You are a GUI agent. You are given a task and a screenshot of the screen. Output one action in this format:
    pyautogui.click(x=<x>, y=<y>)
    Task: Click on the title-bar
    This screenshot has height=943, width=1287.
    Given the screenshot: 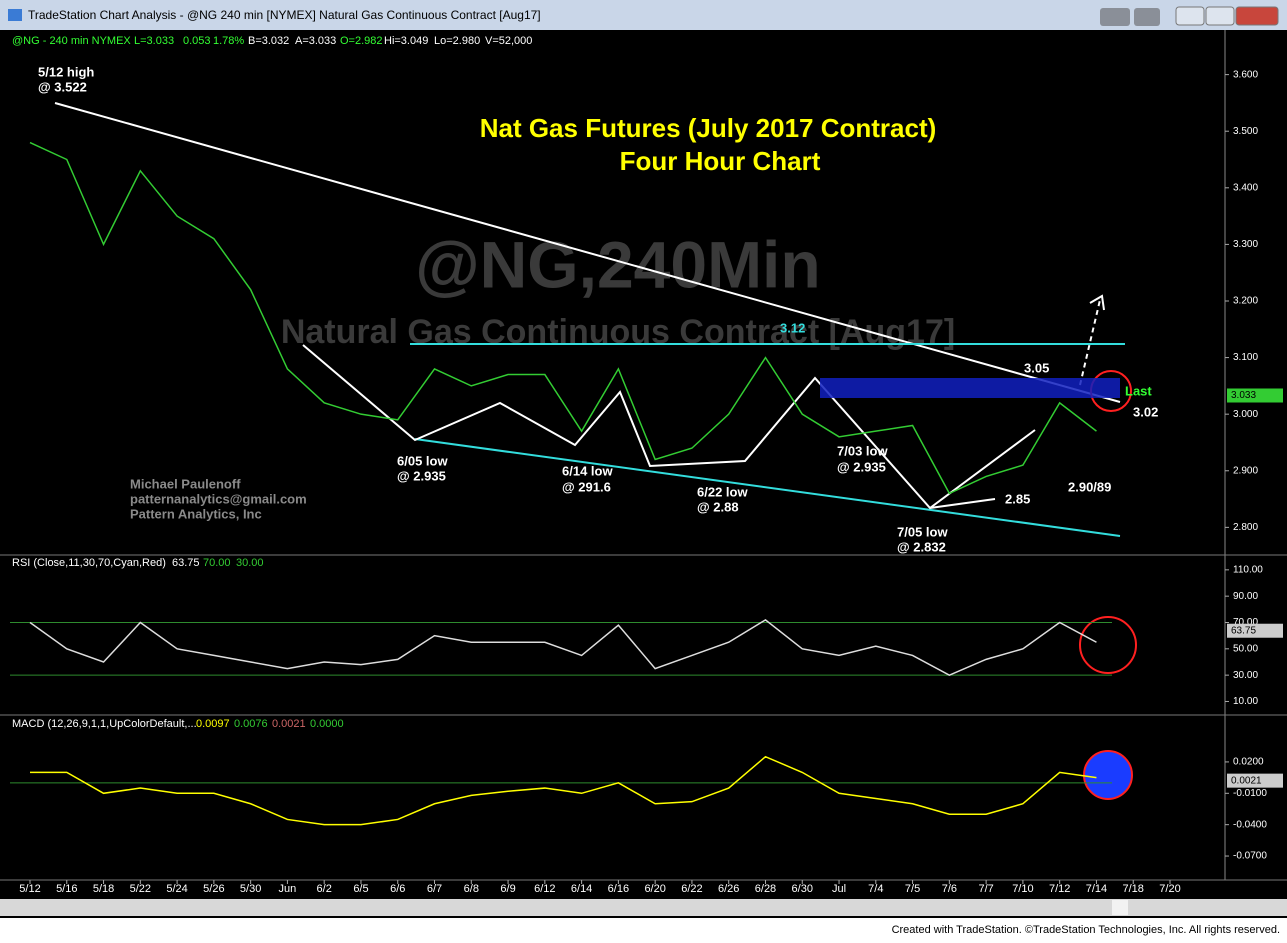 What is the action you would take?
    pyautogui.click(x=643, y=15)
    